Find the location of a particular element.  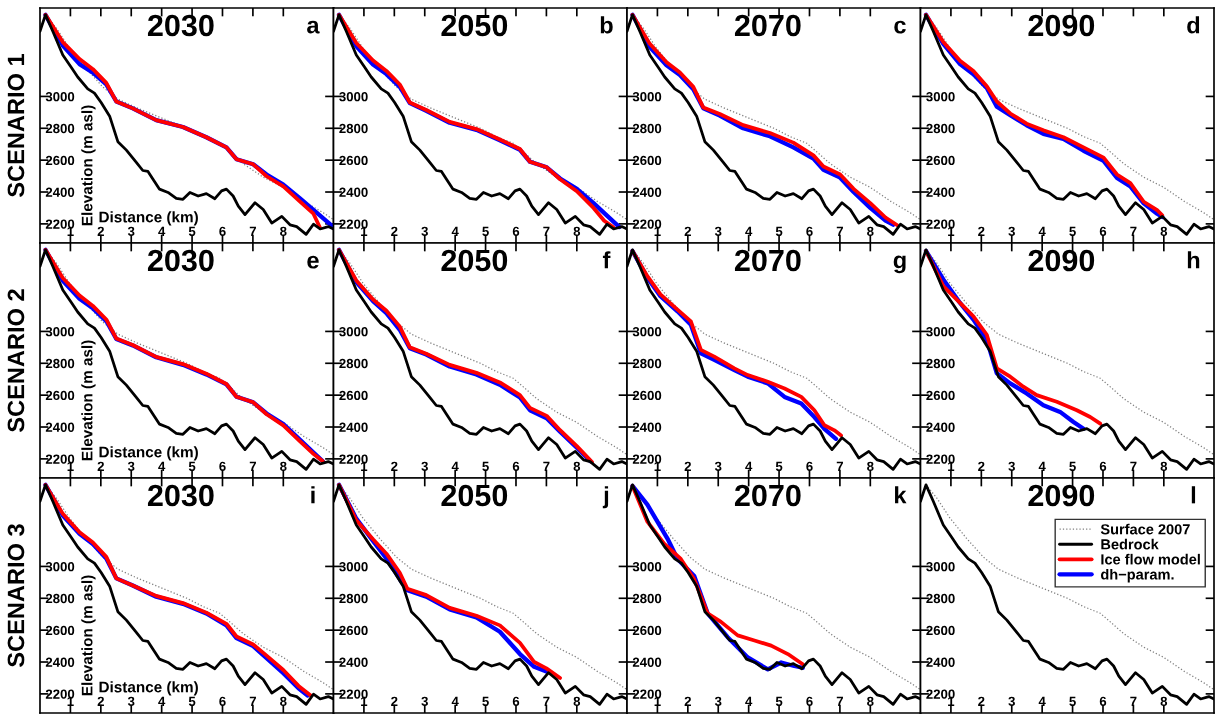

text: SCENARIO 3 is located at coordinates (16, 595).